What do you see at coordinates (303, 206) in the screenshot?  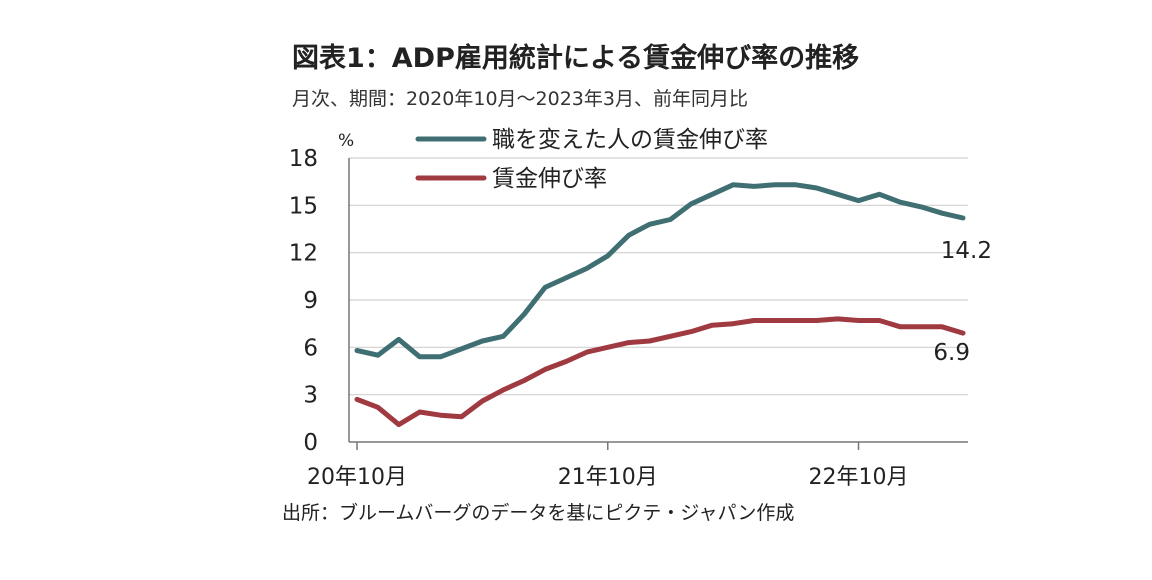 I see `y-tick-label: 15` at bounding box center [303, 206].